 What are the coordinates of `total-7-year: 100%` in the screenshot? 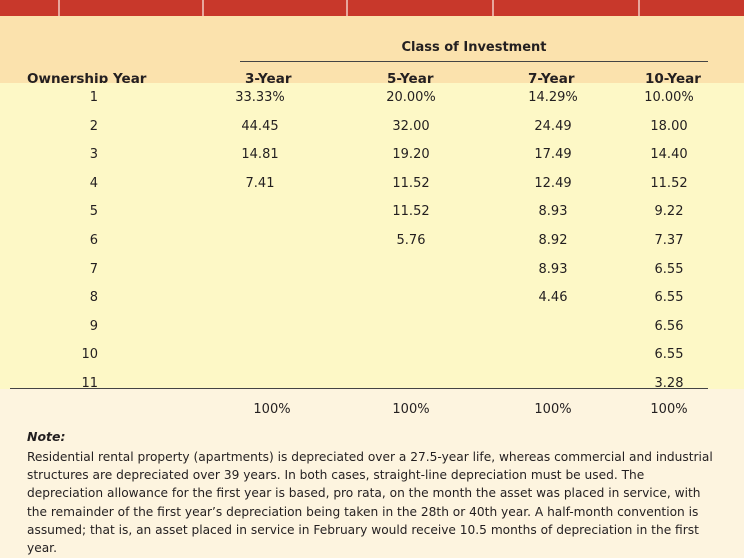 It's located at (553, 409).